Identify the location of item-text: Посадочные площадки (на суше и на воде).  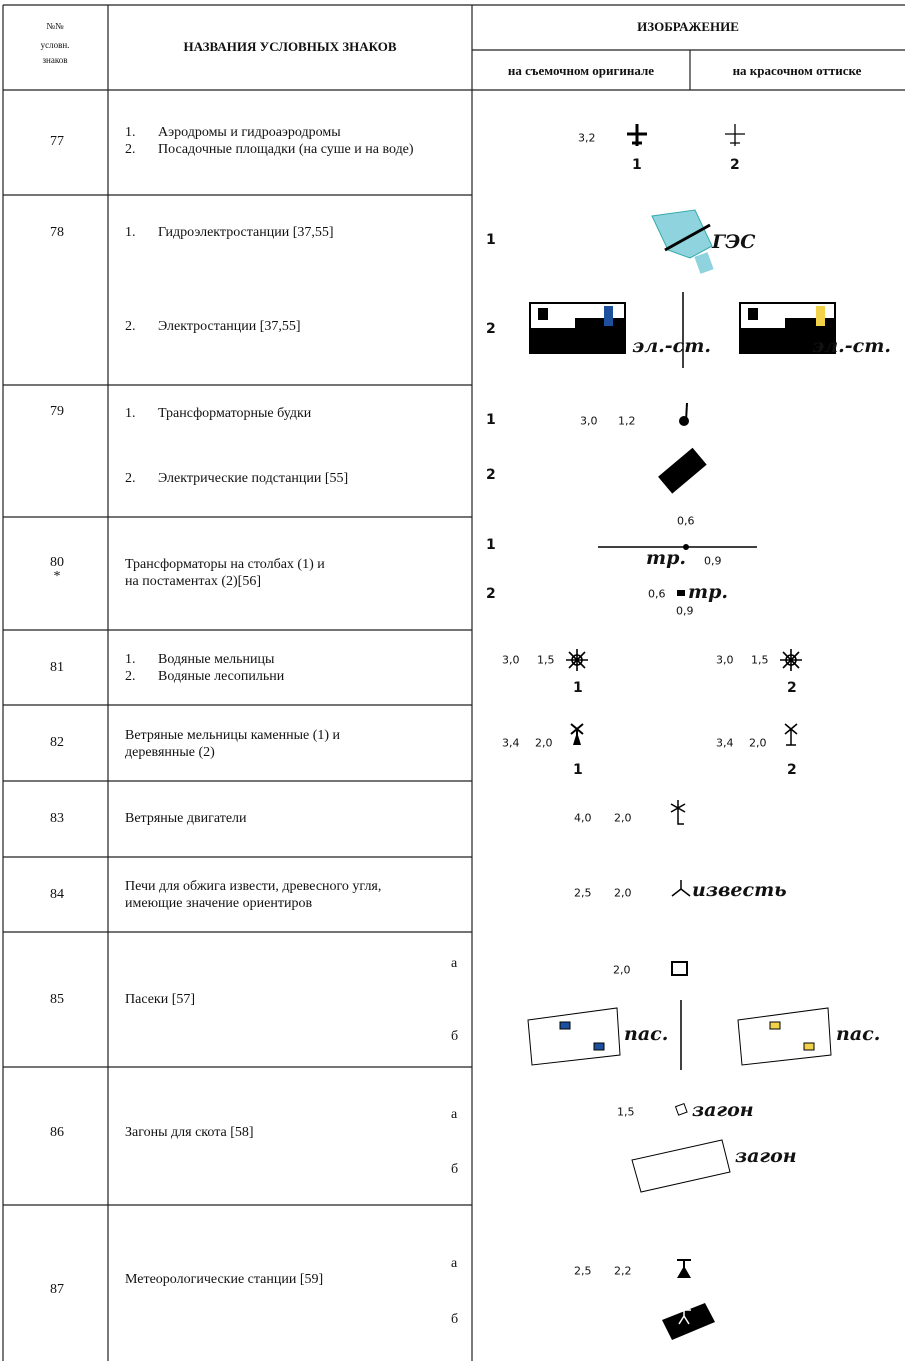
(286, 149).